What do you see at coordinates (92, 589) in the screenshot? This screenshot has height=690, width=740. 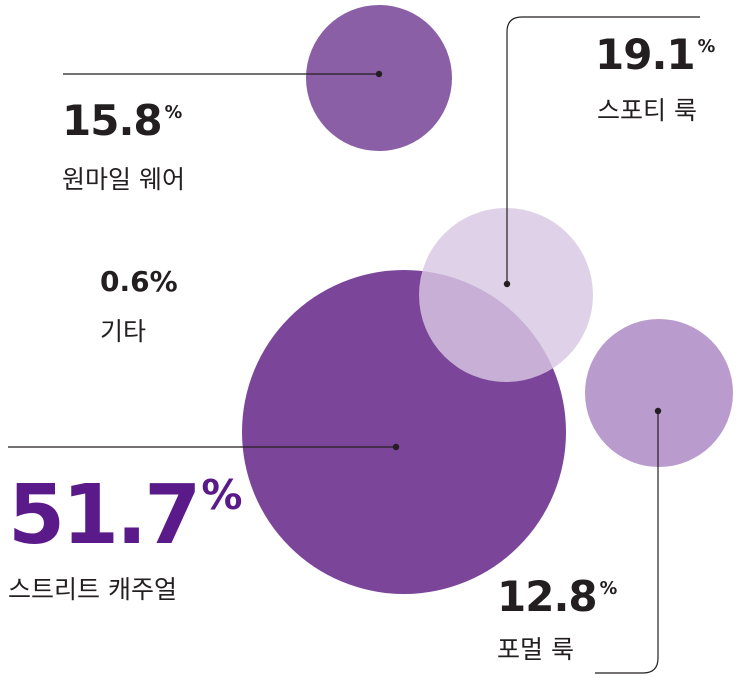 I see `category-label-street-casual: 스트리트 캐주얼` at bounding box center [92, 589].